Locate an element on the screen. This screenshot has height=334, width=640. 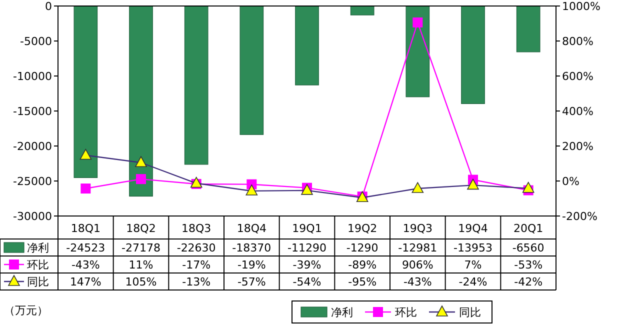
legend-label: 净利 is located at coordinates (38, 248).